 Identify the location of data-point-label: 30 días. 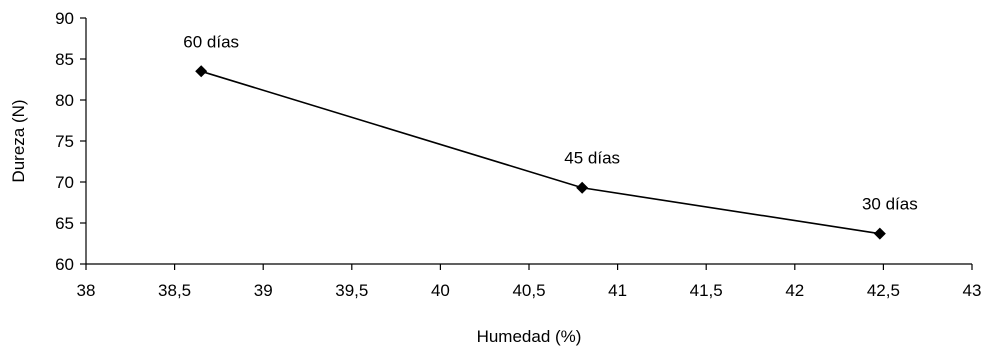
(890, 204).